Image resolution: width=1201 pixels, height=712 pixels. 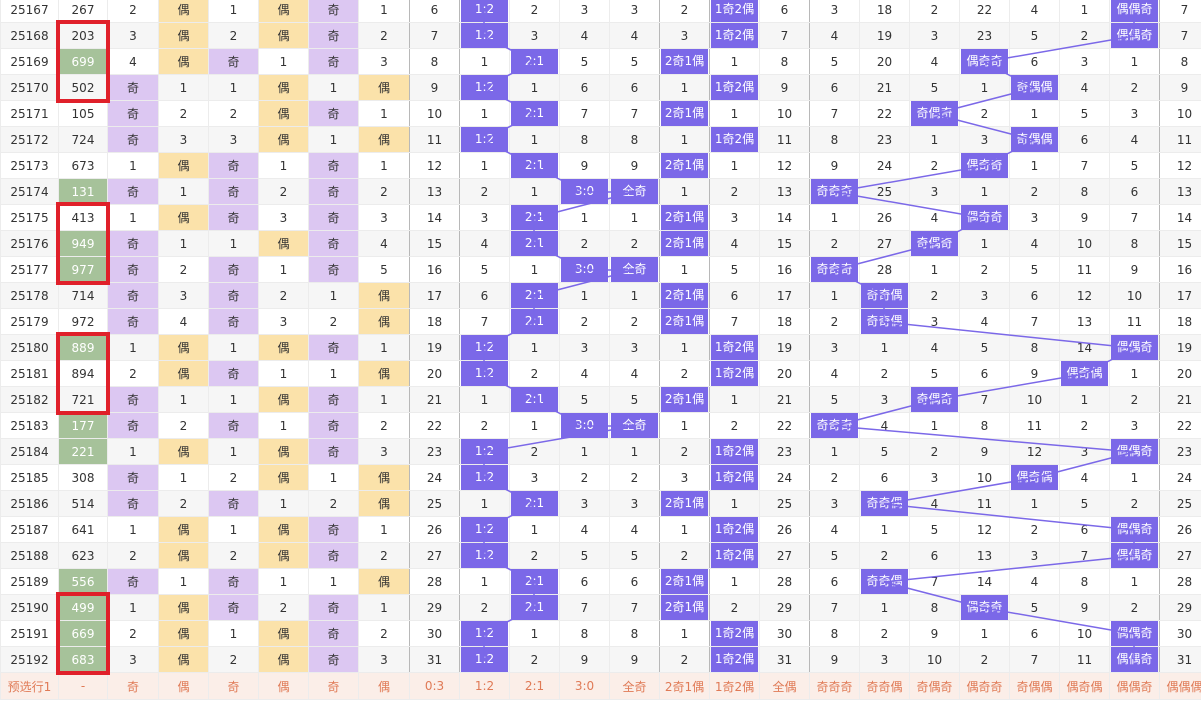 I want to click on preselect-option: 奇偶奇, so click(x=934, y=686).